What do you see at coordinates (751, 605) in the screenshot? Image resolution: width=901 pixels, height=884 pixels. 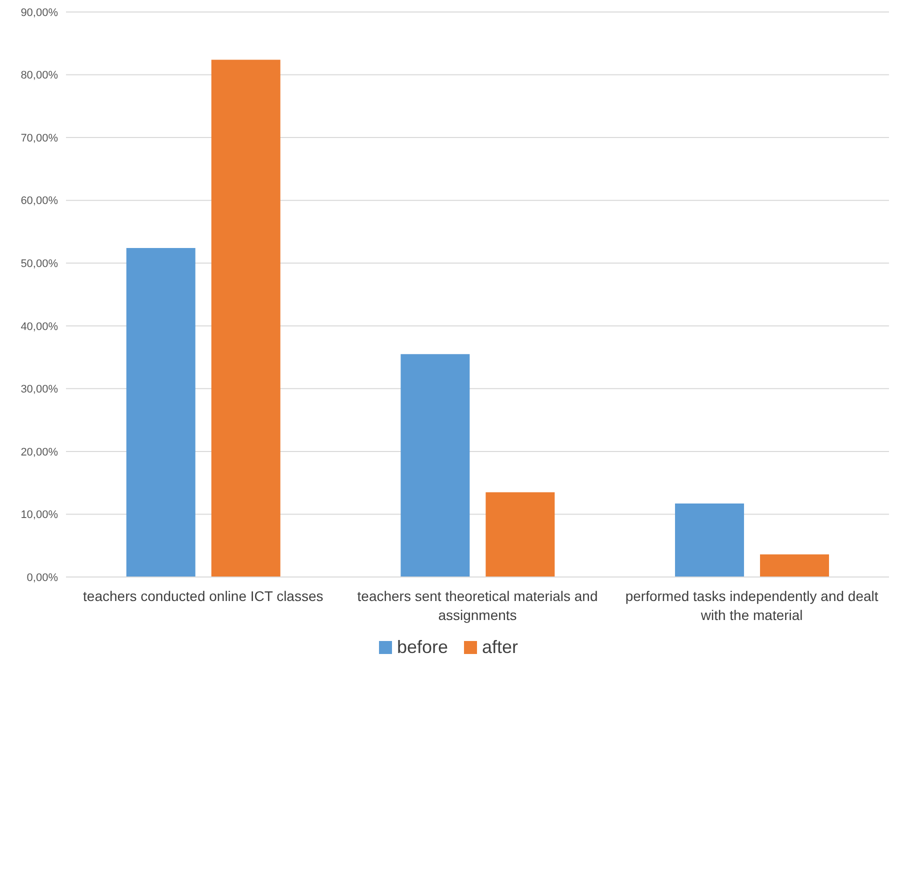 I see `x-tick-label: performed tasks independently and dealt with the material` at bounding box center [751, 605].